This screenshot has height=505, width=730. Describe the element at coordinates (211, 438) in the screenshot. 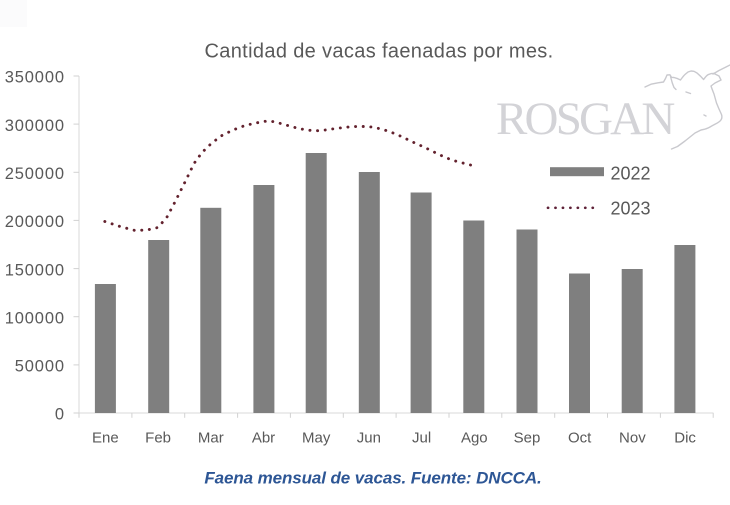

I see `svg-text: Mar` at that location.